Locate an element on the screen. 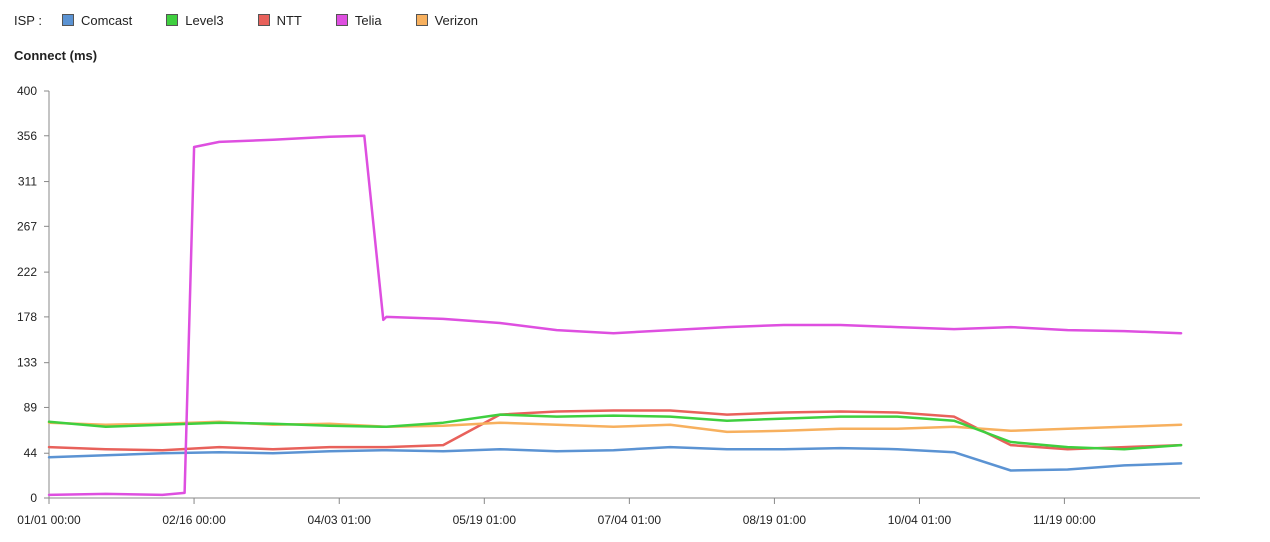 This screenshot has height=542, width=1270. y-tick-label: 0 is located at coordinates (33, 498).